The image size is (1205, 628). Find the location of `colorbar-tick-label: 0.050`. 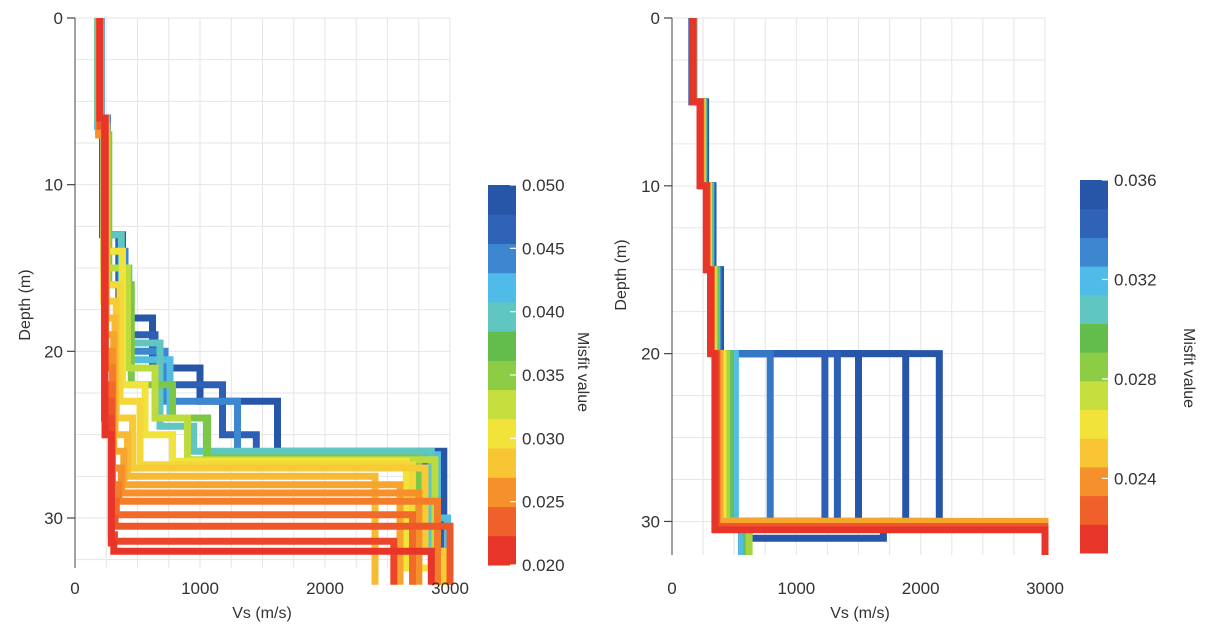

colorbar-tick-label: 0.050 is located at coordinates (543, 185).